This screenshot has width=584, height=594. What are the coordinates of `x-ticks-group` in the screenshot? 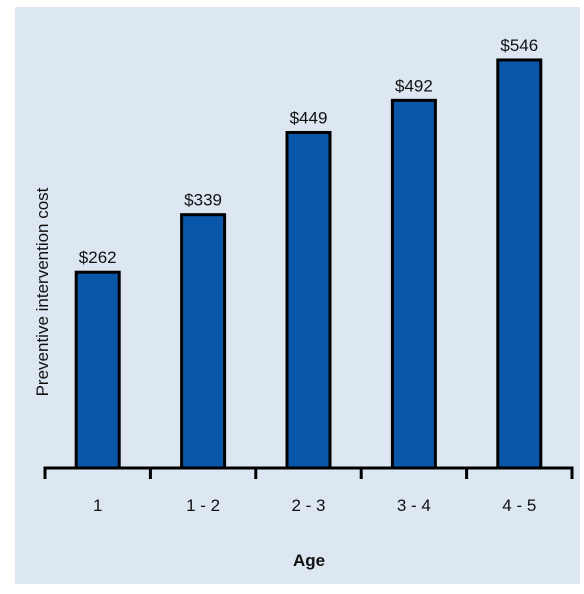 It's located at (308, 473).